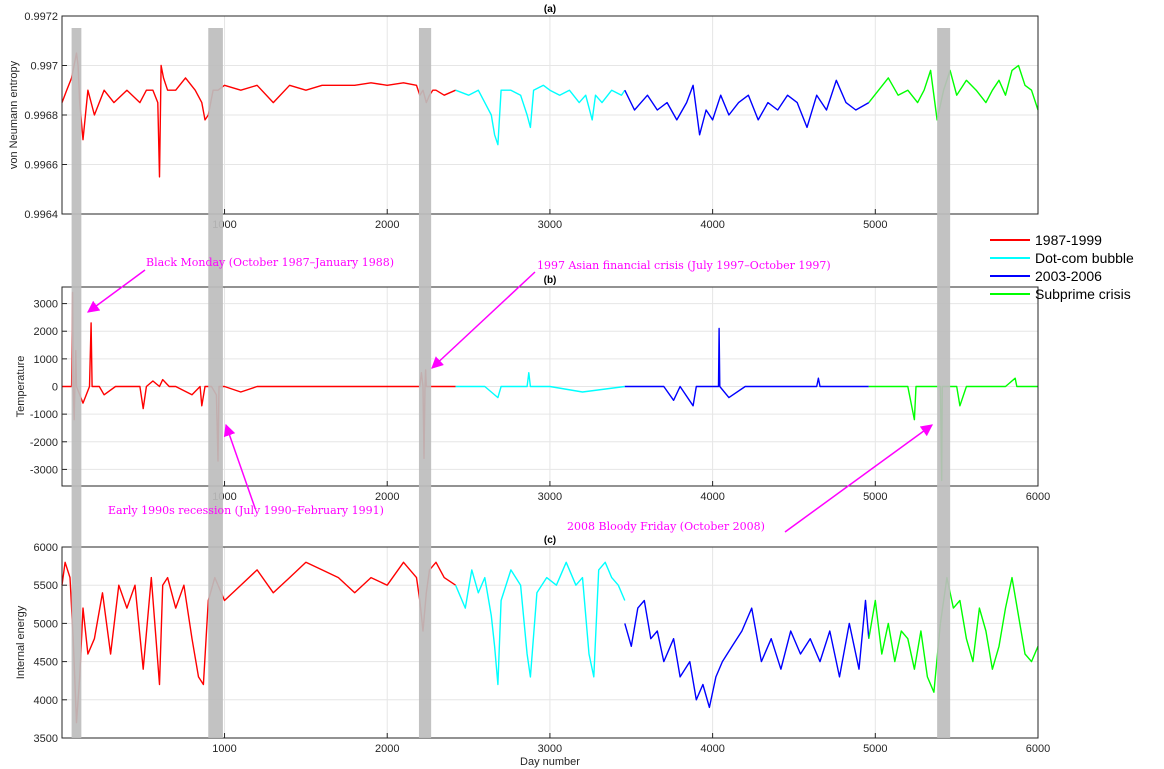 This screenshot has height=769, width=1164. What do you see at coordinates (14, 114) in the screenshot?
I see `y-axis-label: von Neumann entropy` at bounding box center [14, 114].